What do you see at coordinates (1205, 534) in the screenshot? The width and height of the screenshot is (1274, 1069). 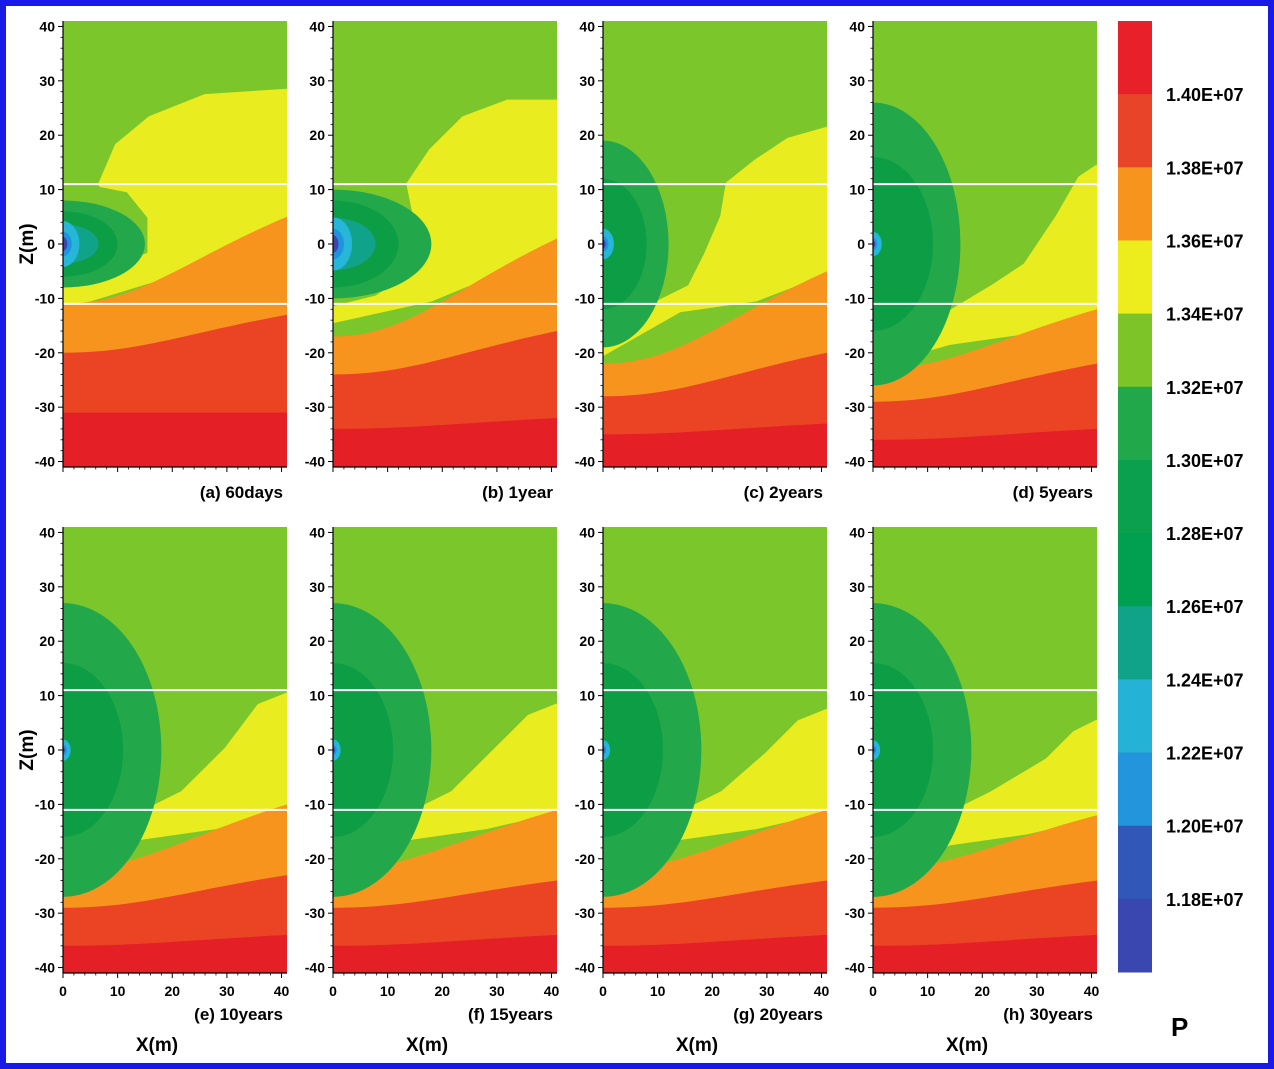 I see `legend-label: 1.28E+07` at bounding box center [1205, 534].